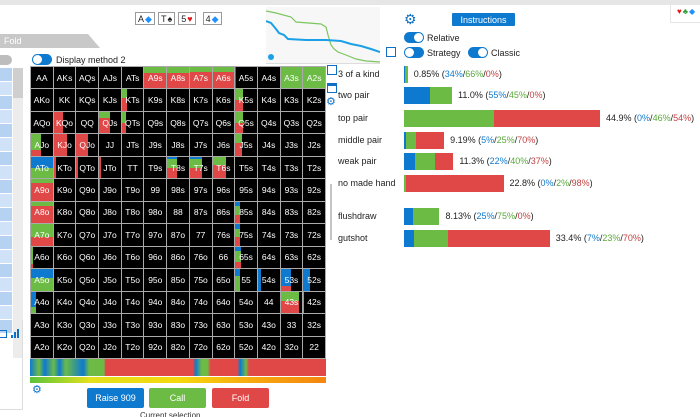 The width and height of the screenshot is (700, 417). What do you see at coordinates (314, 145) in the screenshot?
I see `hand-cell: J2s` at bounding box center [314, 145].